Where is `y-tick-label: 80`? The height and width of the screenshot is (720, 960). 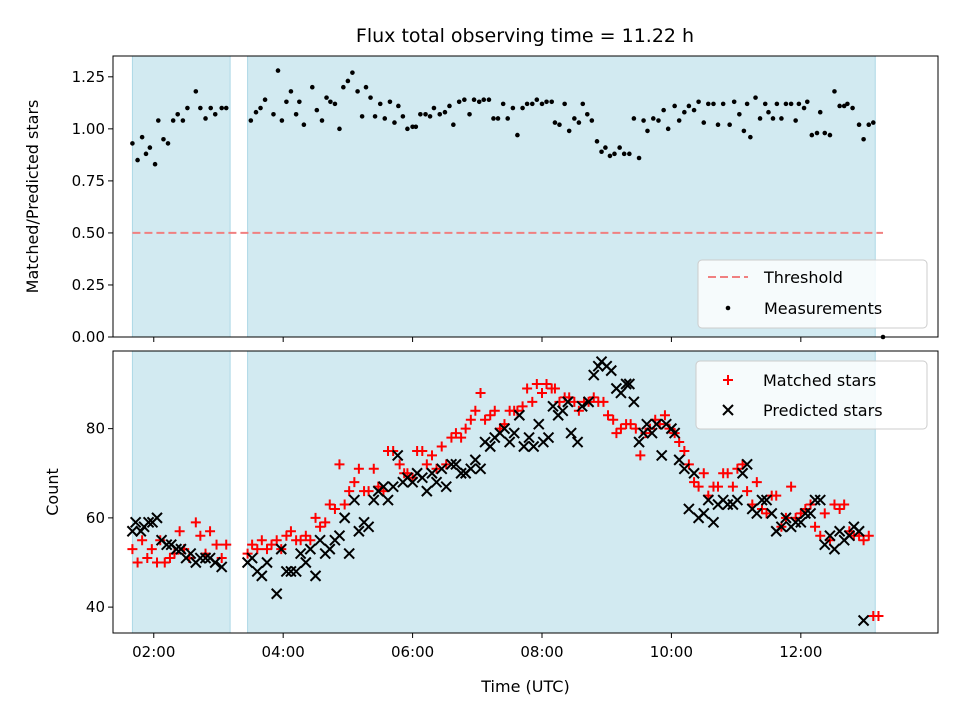
y-tick-label: 80 is located at coordinates (95, 429).